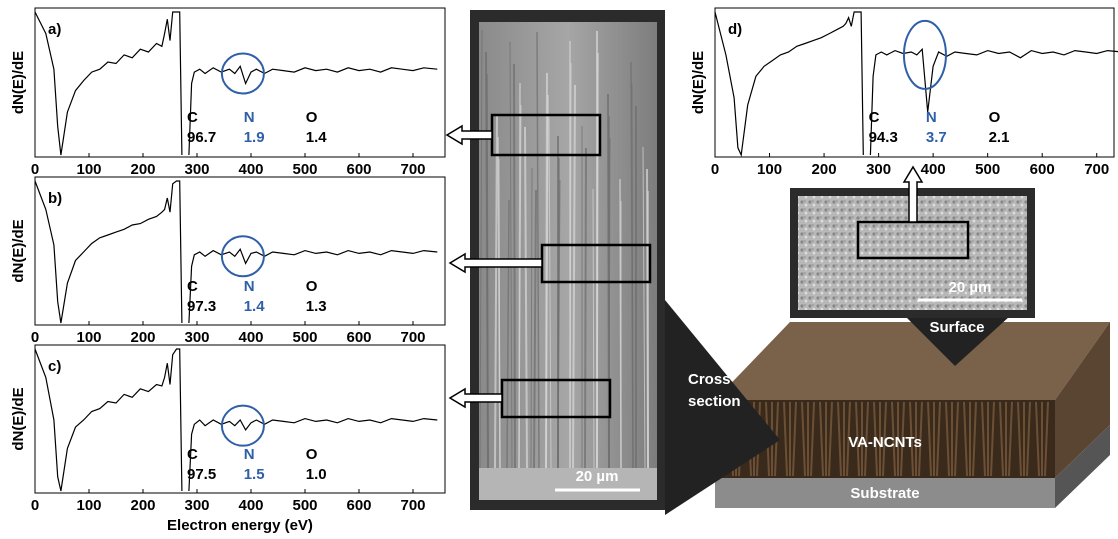 This screenshot has width=1118, height=539. Describe the element at coordinates (316, 306) in the screenshot. I see `element-value: 1.3` at that location.